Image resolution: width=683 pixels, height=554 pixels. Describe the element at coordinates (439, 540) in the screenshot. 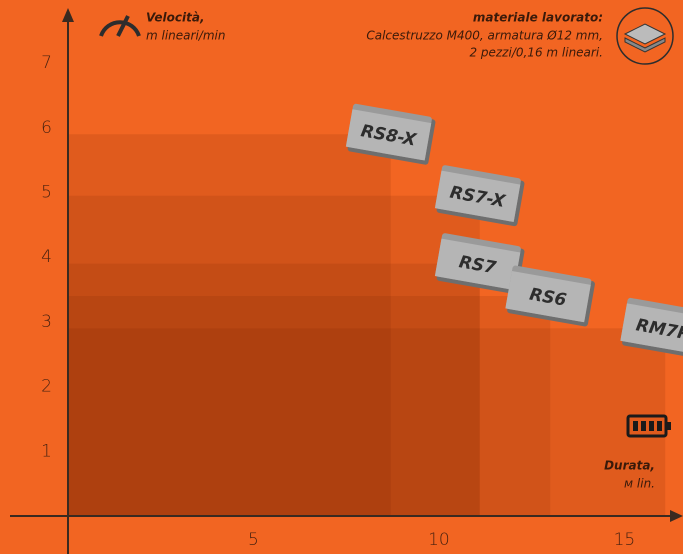

I see `x-tick-label: 10` at that location.